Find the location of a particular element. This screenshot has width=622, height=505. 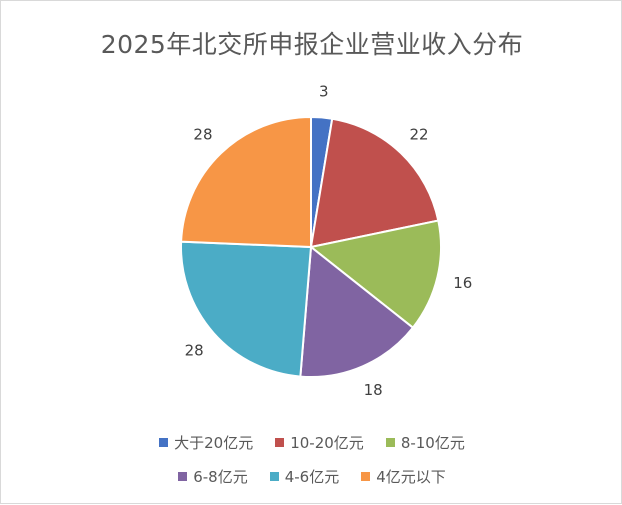

legend-item-3: 8-10亿元 is located at coordinates (425, 442).